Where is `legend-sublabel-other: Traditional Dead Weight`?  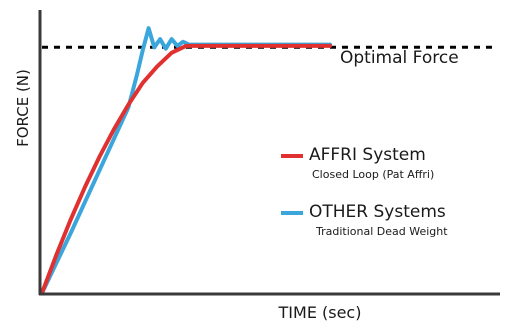 legend-sublabel-other: Traditional Dead Weight is located at coordinates (381, 231).